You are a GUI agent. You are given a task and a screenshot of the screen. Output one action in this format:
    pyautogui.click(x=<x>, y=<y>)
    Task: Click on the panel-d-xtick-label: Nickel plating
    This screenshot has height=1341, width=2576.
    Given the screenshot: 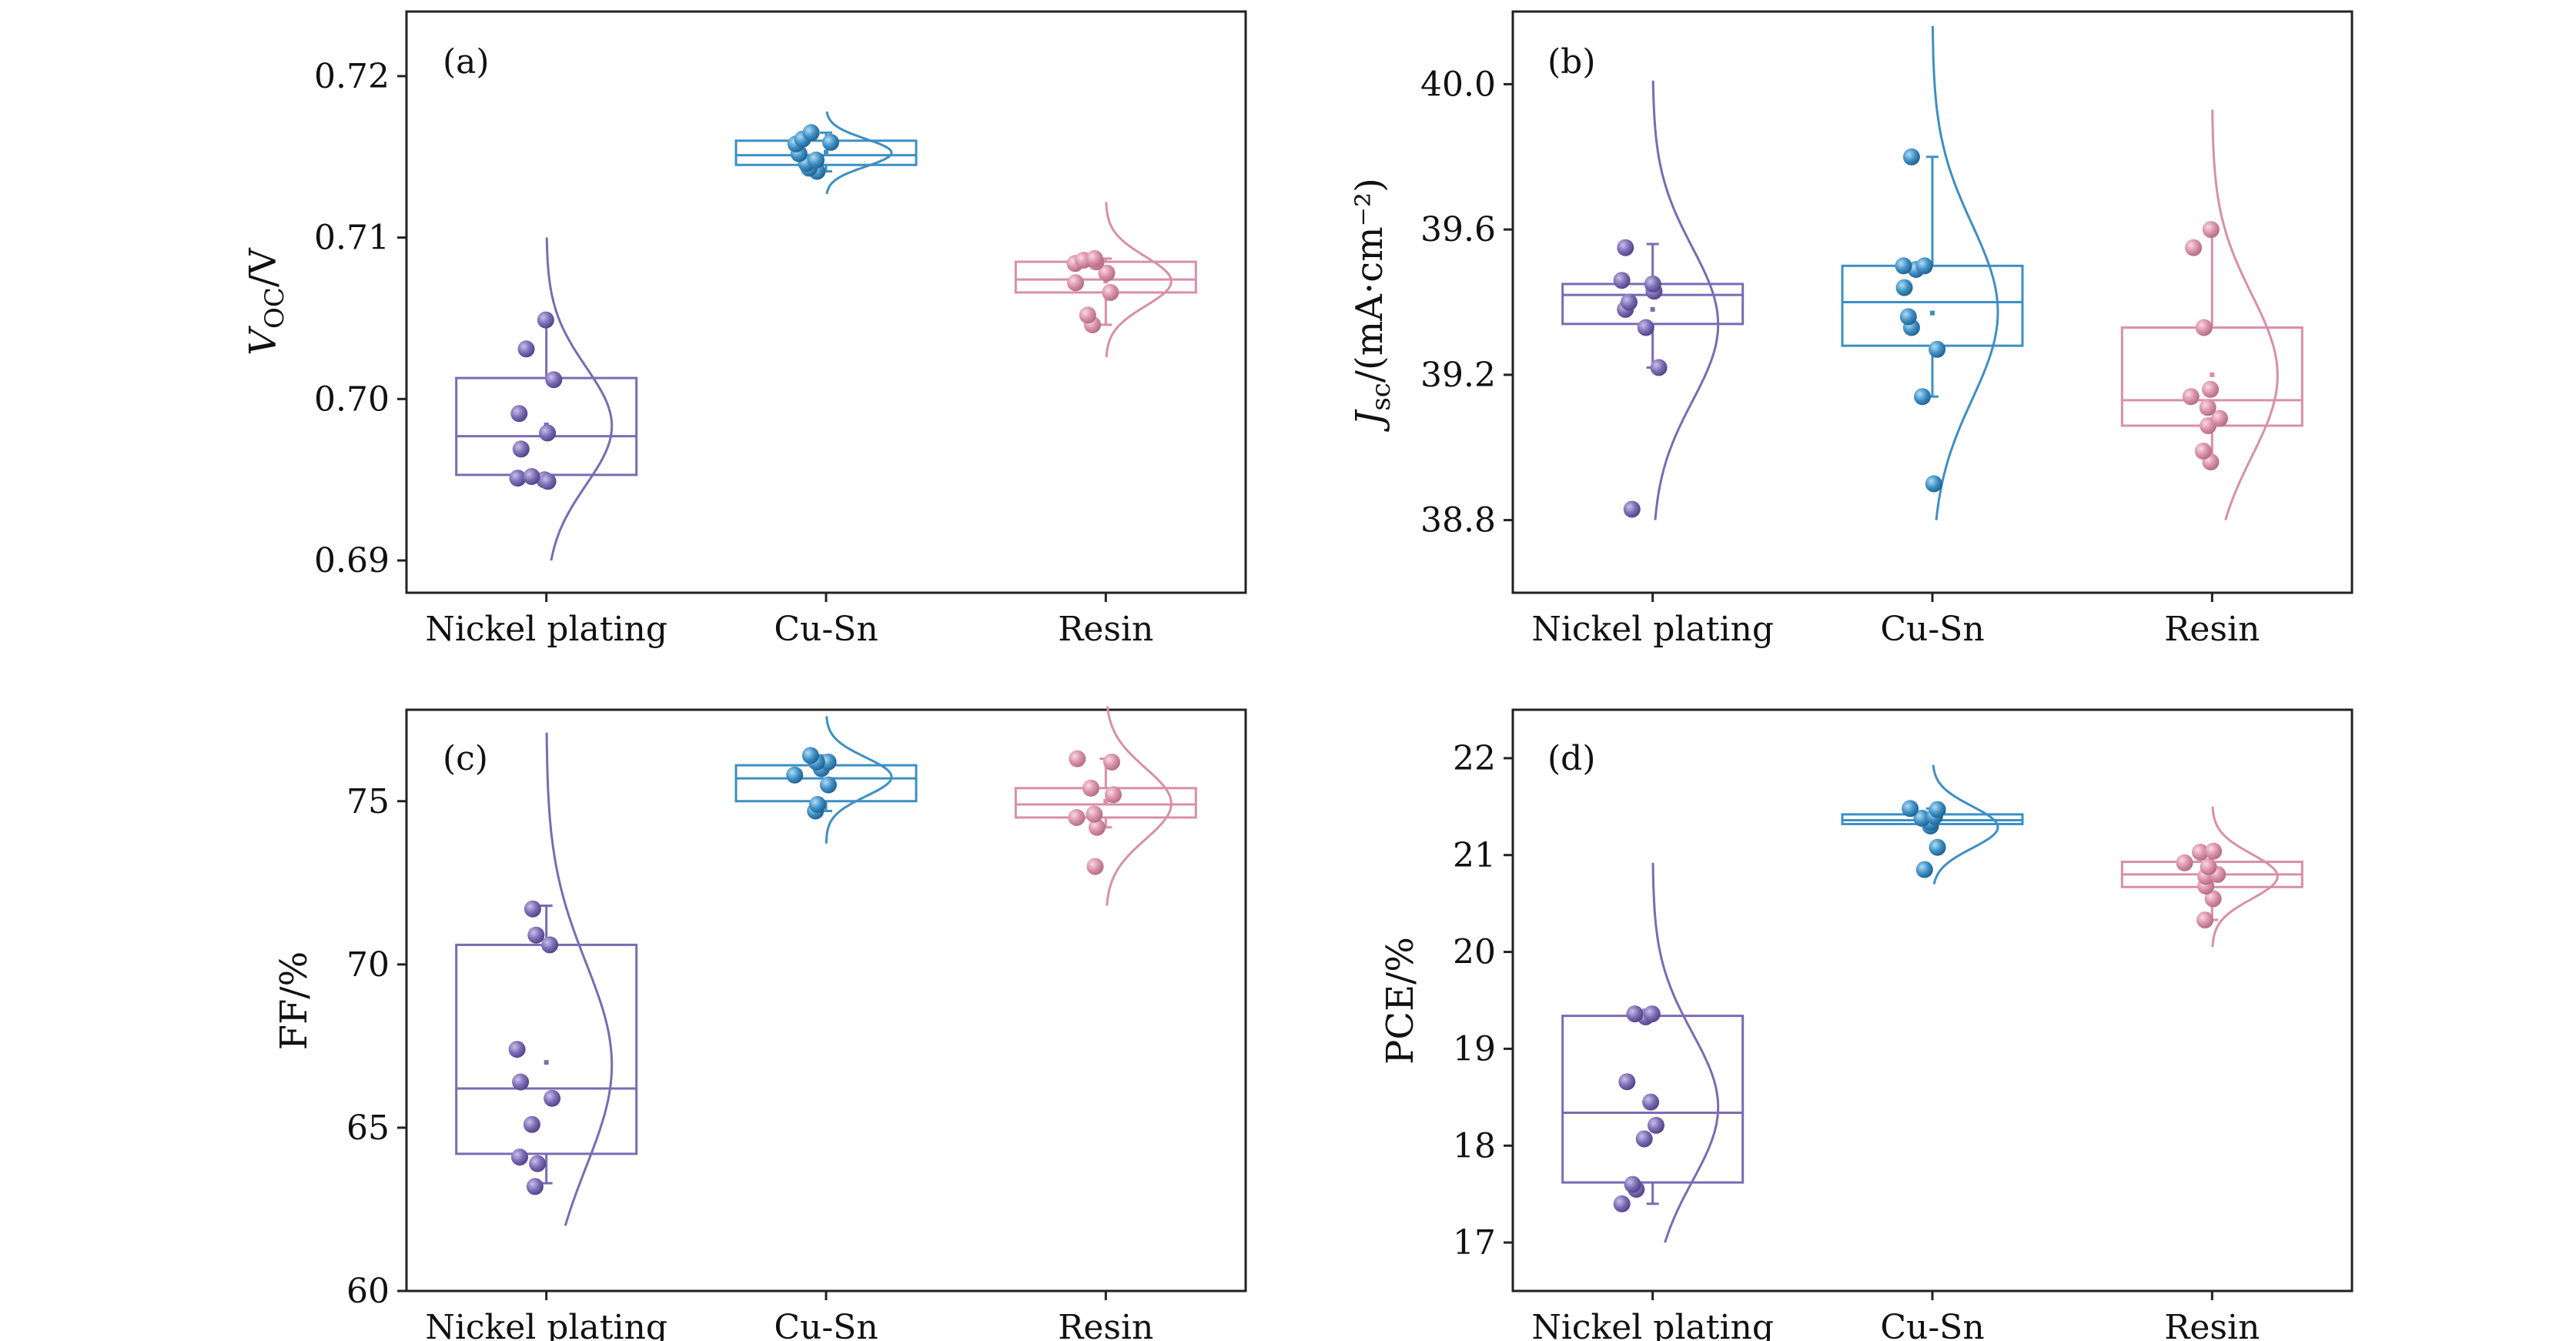 What is the action you would take?
    pyautogui.click(x=1653, y=1324)
    